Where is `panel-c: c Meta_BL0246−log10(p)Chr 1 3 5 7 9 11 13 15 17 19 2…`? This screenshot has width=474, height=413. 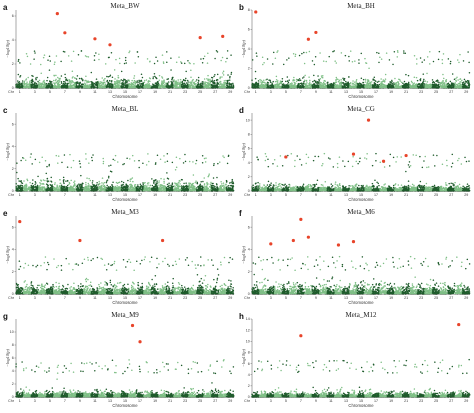
panel-c: c Meta_BL0246−log10(p)Chr 1 3 5 7 9 11 13 15 17 19 2… is located at coordinates (118, 153).